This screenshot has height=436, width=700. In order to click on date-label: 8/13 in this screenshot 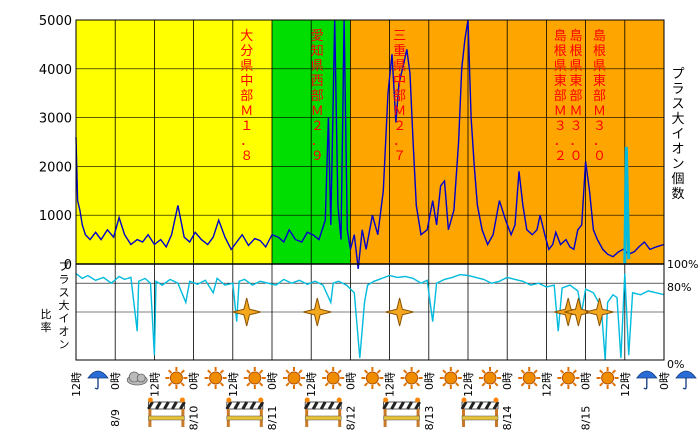, I will do `click(429, 418)`.